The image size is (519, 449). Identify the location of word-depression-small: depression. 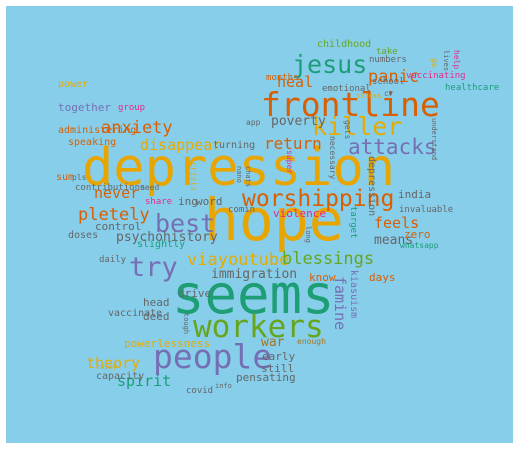
(371, 186).